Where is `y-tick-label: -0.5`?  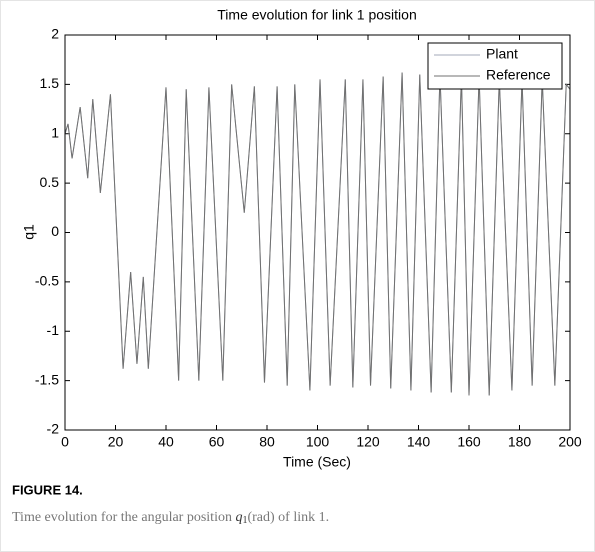
y-tick-label: -0.5 is located at coordinates (47, 281).